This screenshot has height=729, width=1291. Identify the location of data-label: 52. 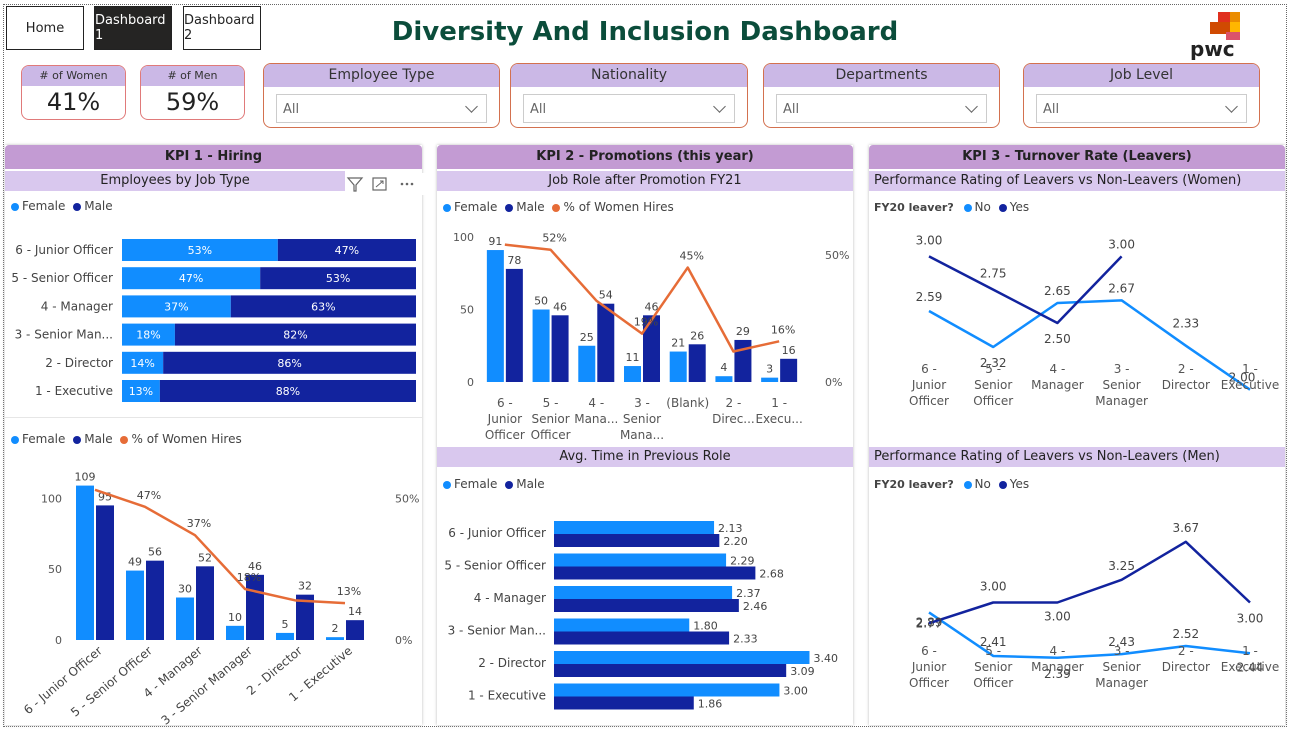
(205, 557).